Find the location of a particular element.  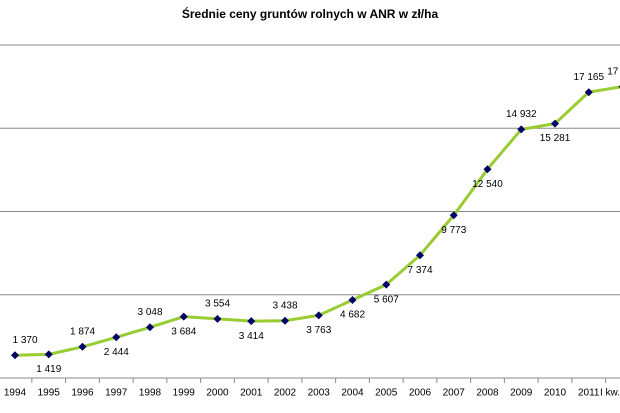

x-tick-label: 2007 is located at coordinates (454, 393).